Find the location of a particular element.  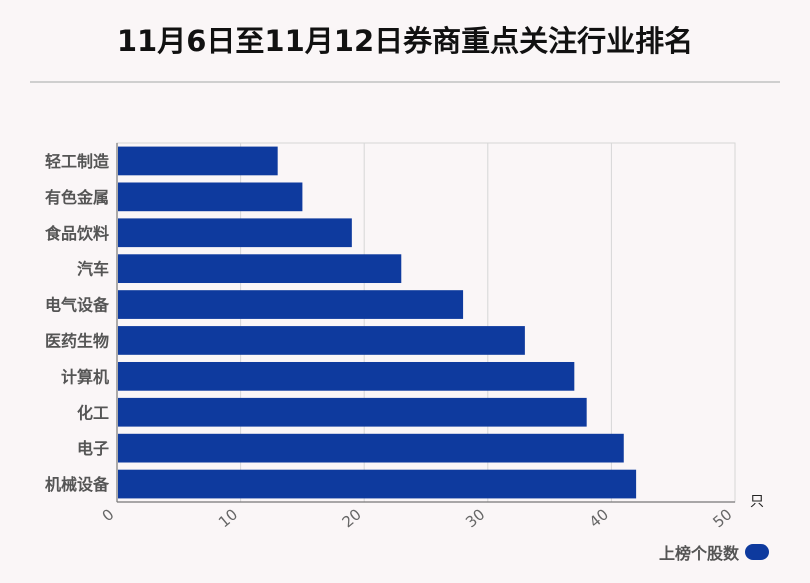

x-tick-label: 20 is located at coordinates (352, 518).